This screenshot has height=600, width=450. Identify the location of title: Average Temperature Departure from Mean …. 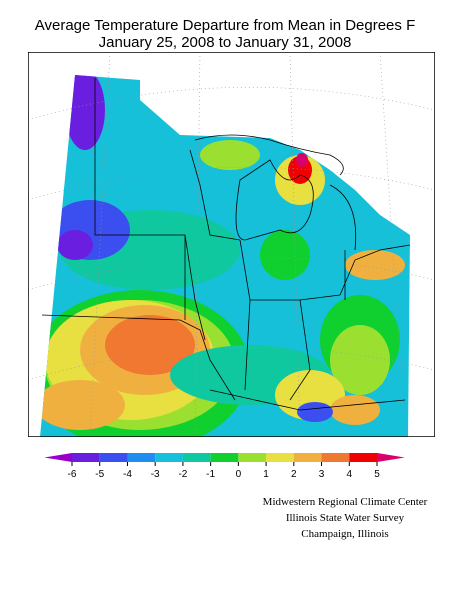
(225, 25).